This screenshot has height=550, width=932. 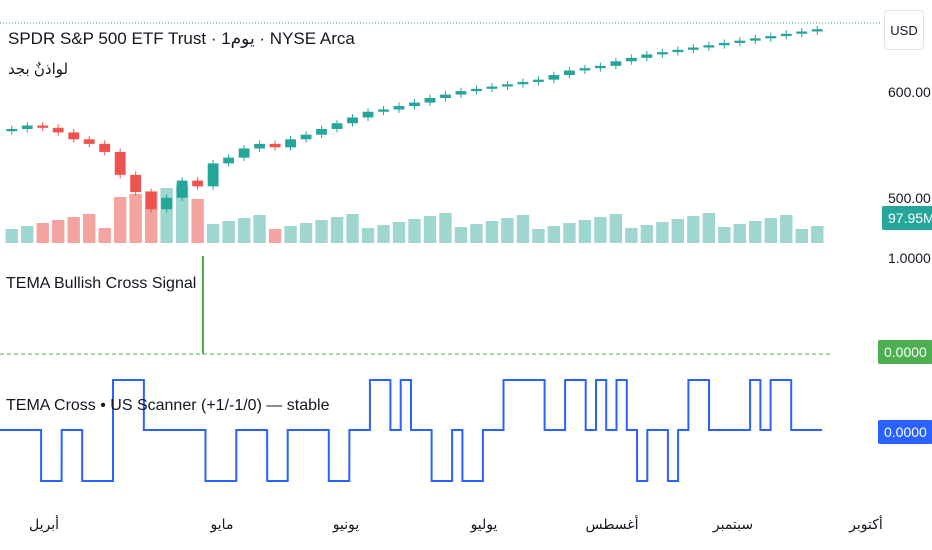 What do you see at coordinates (484, 524) in the screenshot?
I see `time-axis-label-july: يوليو` at bounding box center [484, 524].